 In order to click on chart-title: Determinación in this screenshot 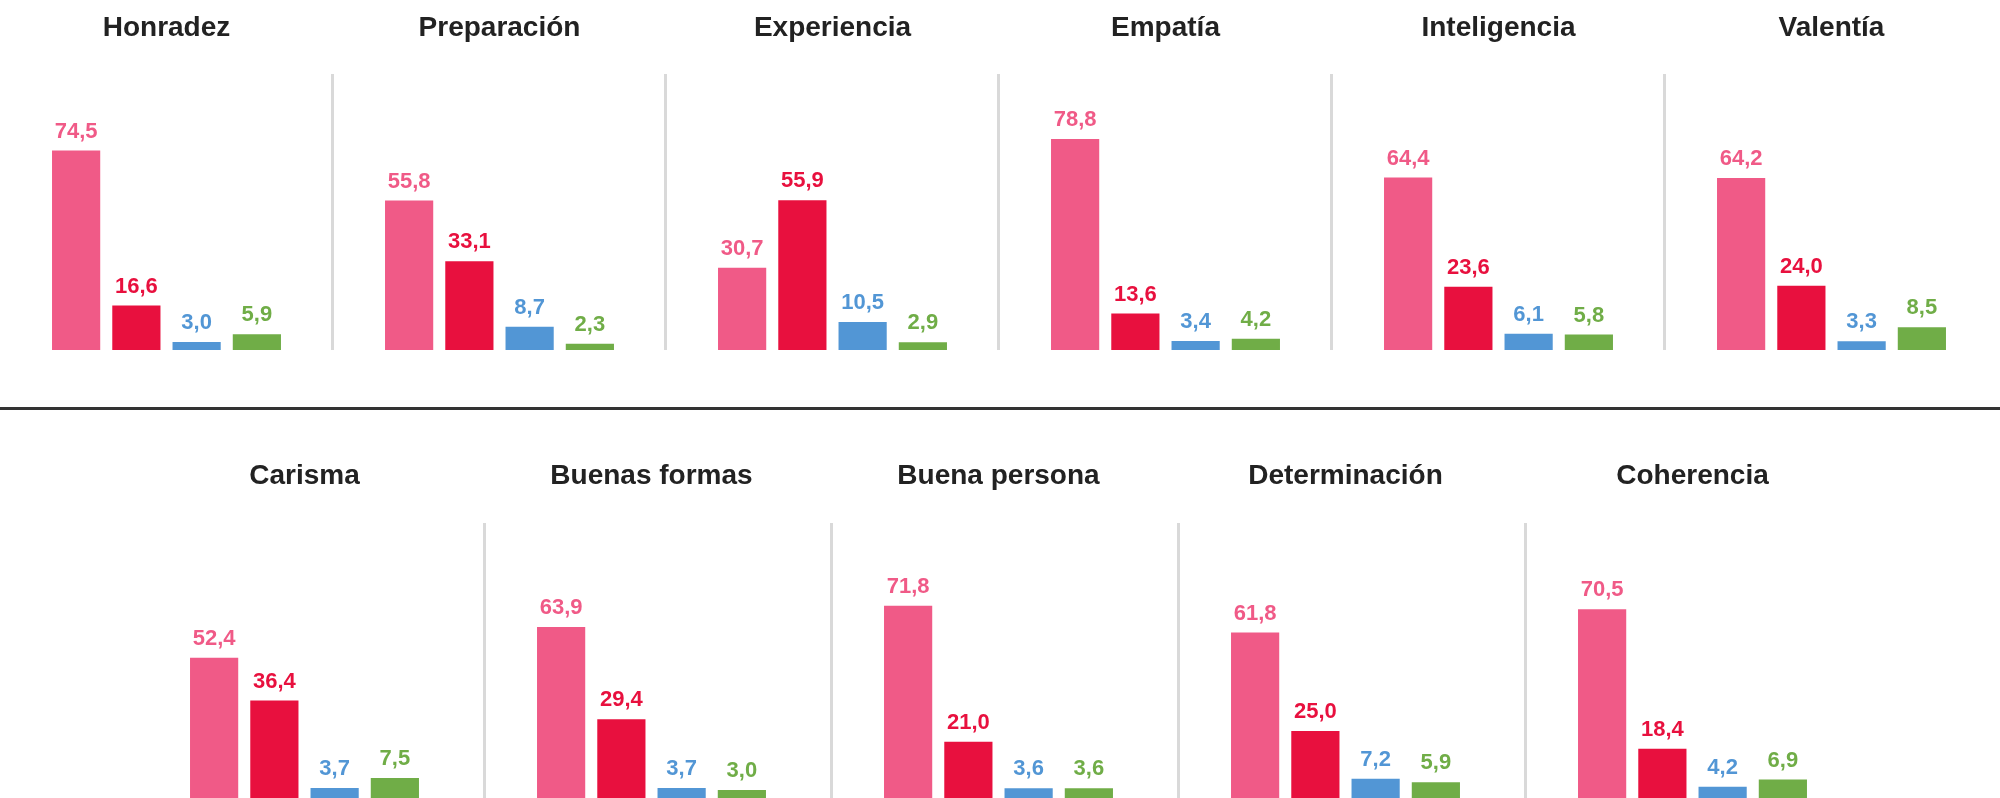, I will do `click(1345, 475)`.